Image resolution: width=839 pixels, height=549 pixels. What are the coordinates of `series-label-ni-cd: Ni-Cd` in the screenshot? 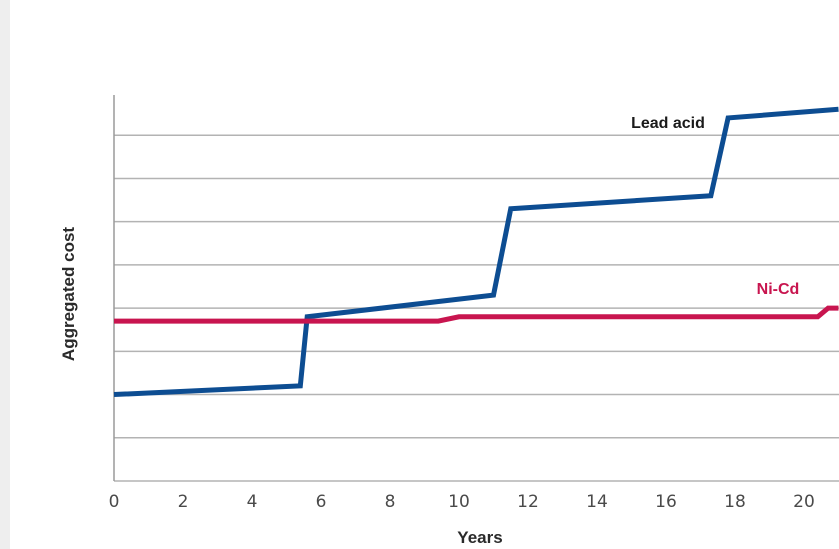 It's located at (778, 289).